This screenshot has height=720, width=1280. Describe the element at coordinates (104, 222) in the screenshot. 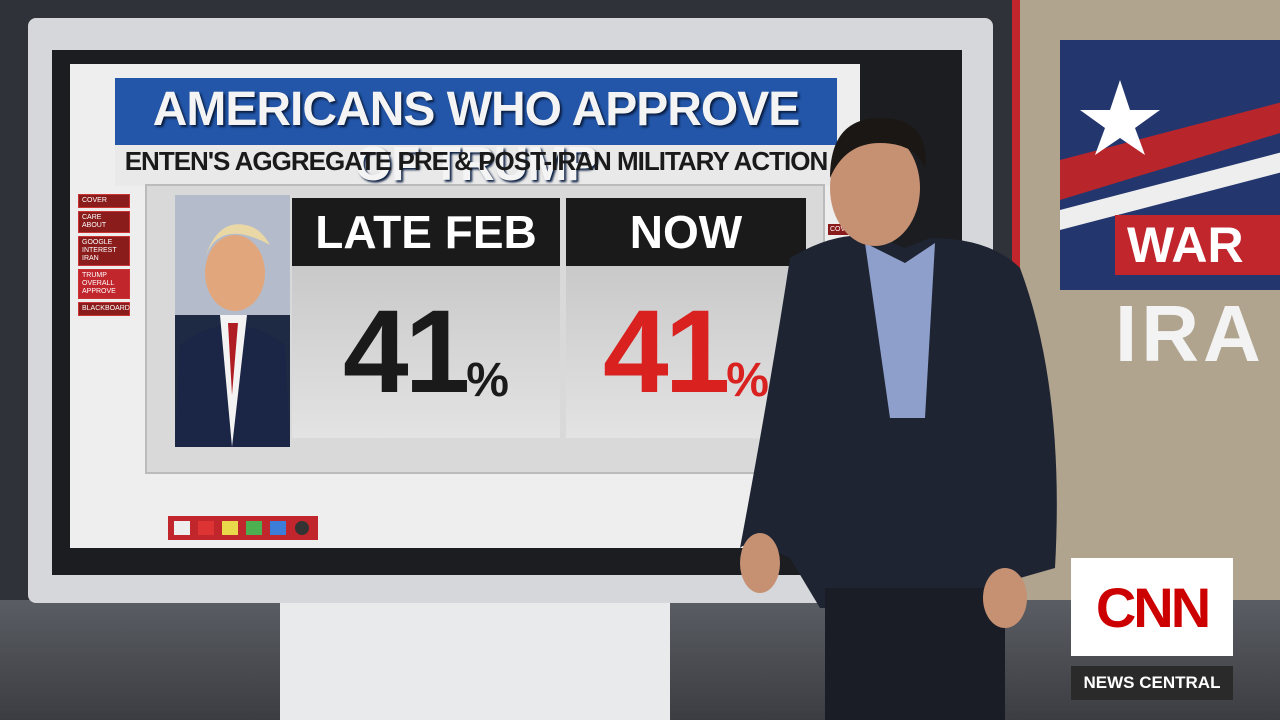

I see `menu-item: CARE ABOUT` at that location.